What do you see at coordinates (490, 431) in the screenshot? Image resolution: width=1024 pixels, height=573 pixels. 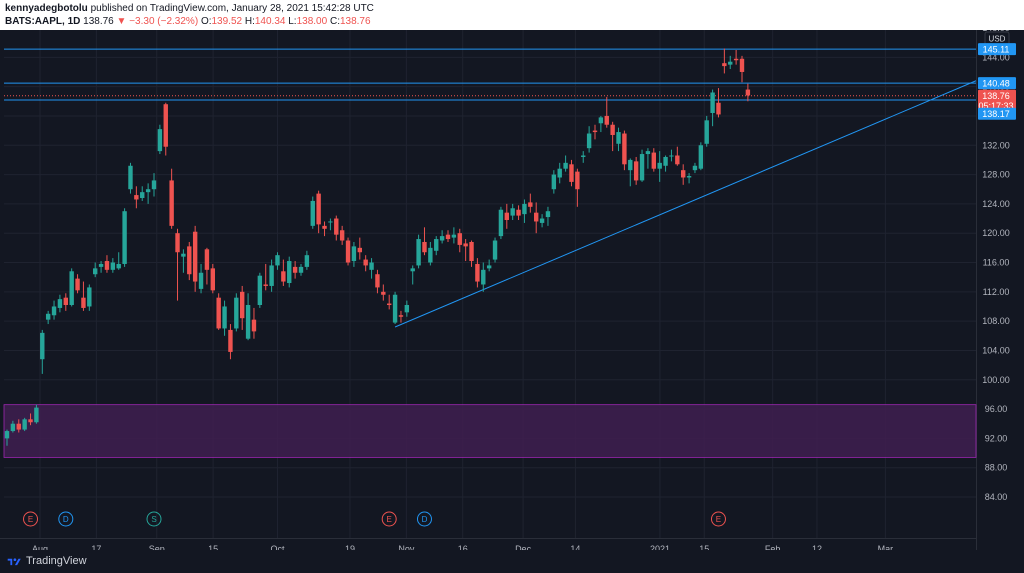 I see `demand-zone-rectangle` at bounding box center [490, 431].